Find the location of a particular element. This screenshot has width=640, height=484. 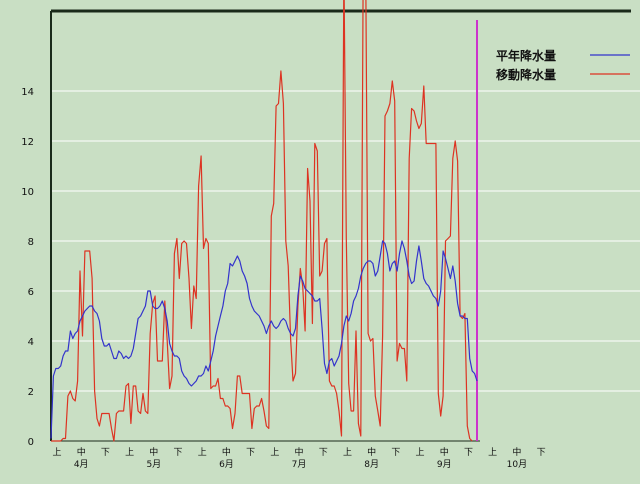

x-month-label: 4月 is located at coordinates (81, 464).